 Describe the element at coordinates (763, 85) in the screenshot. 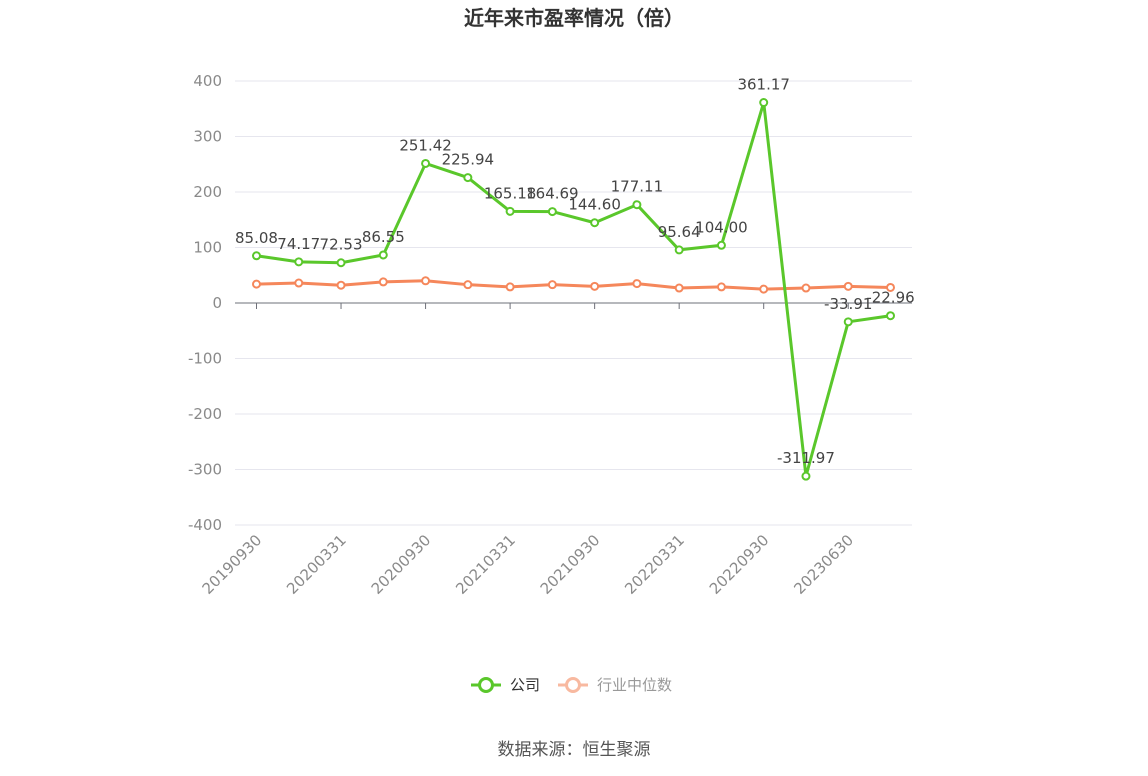

I see `data-label: 361.17` at that location.